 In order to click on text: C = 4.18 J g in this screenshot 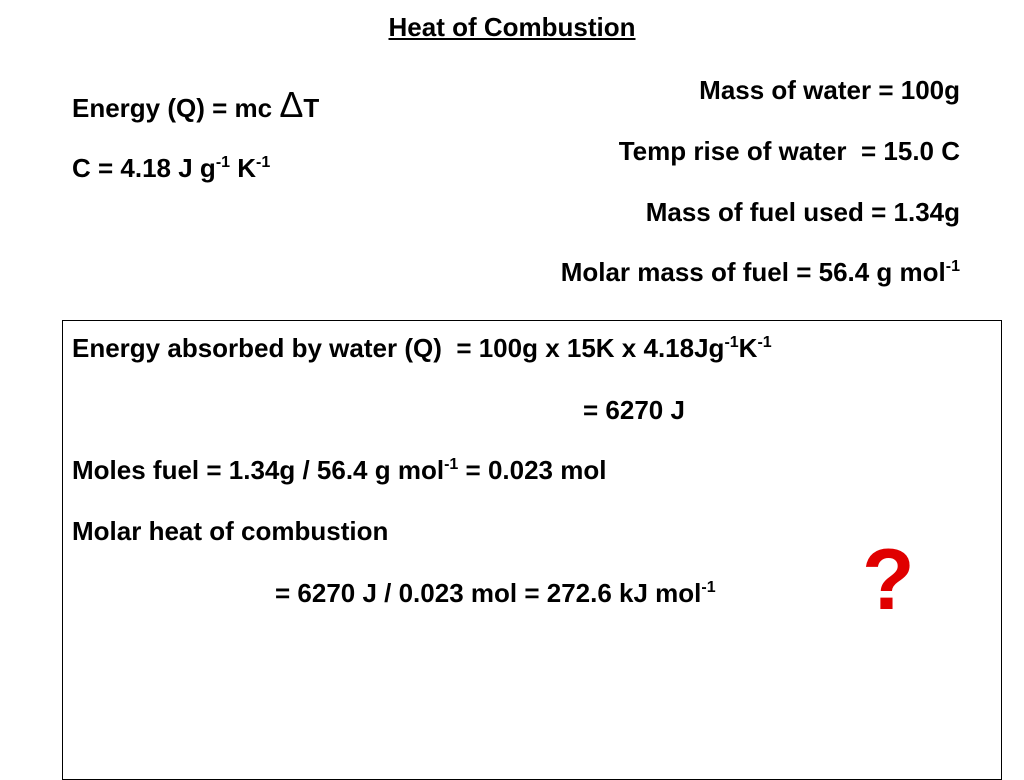, I will do `click(144, 168)`.